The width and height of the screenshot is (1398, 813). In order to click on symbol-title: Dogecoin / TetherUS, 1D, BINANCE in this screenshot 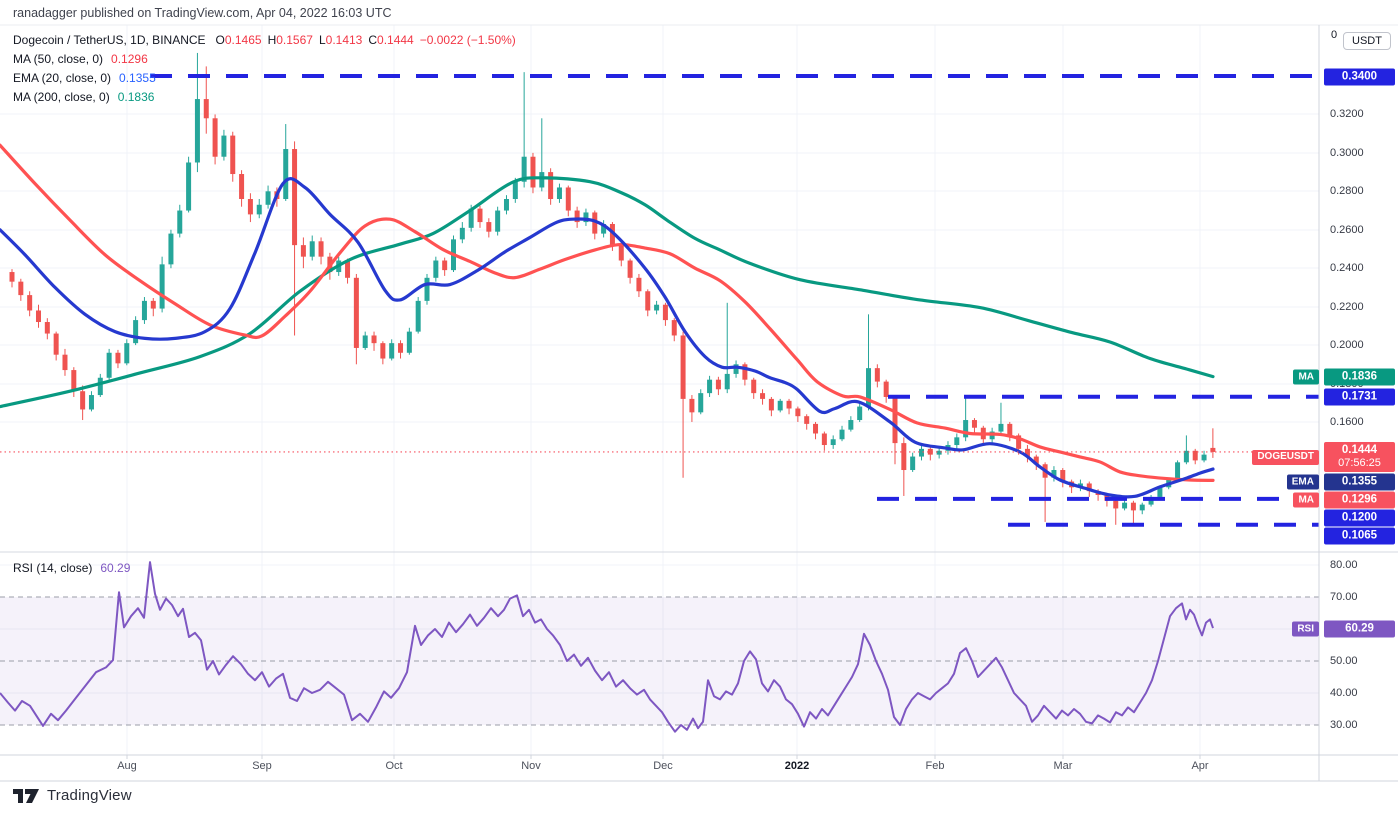, I will do `click(109, 40)`.